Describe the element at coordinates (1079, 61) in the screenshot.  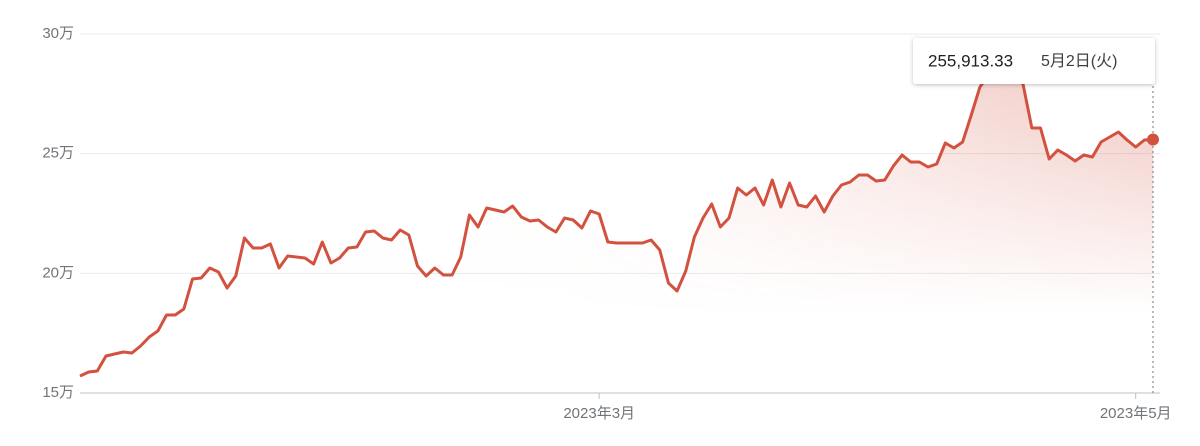
I see `tooltip-date: 5月2日(火)` at that location.